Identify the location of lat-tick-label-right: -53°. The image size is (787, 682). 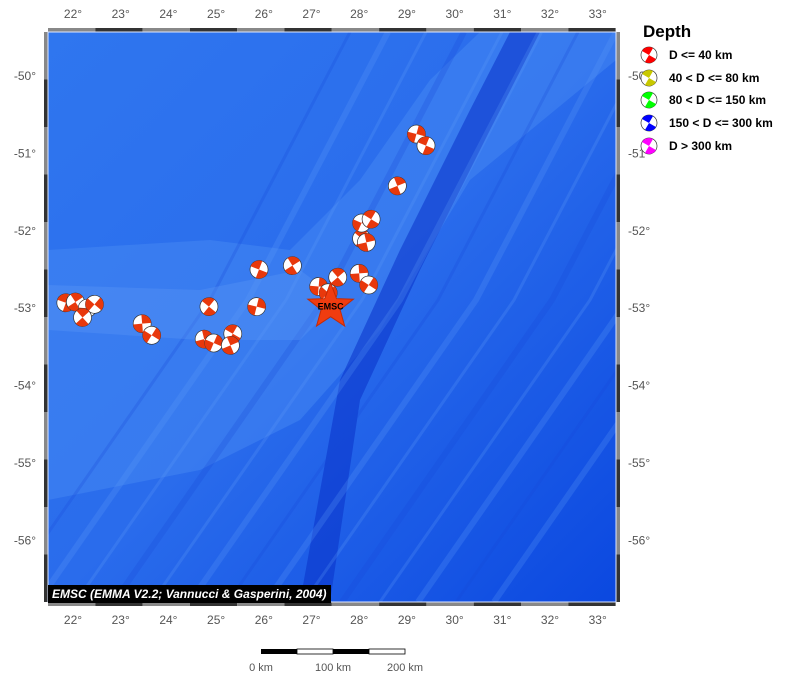
(639, 308).